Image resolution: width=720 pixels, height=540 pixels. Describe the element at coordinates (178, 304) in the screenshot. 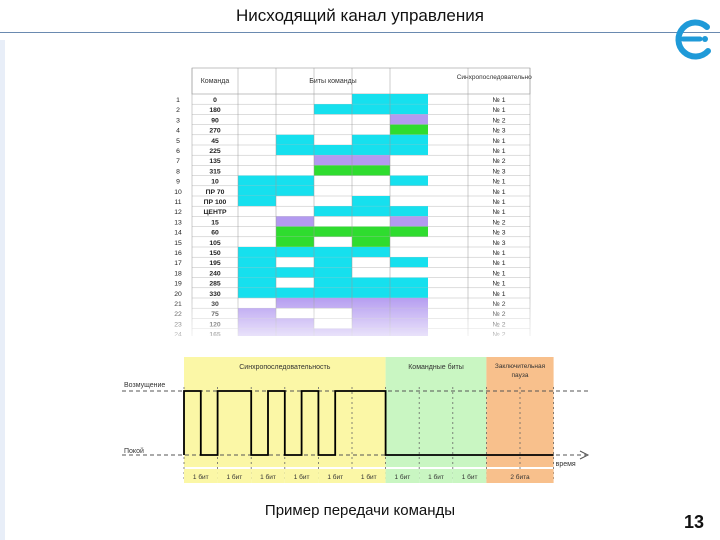

I see `row-number: 21` at that location.